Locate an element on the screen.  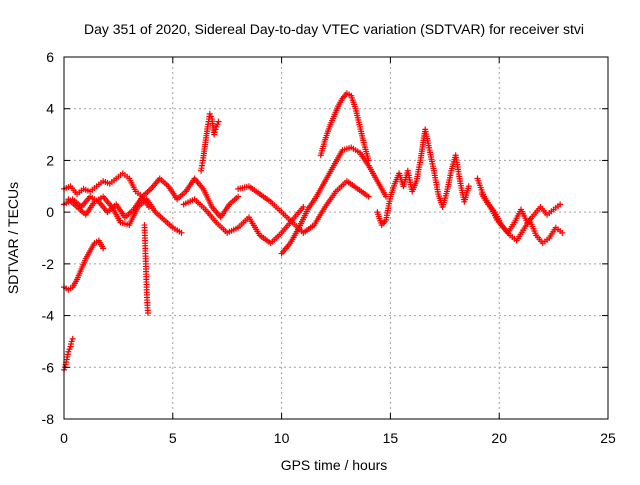
y-tick-label: -2 is located at coordinates (48, 264).